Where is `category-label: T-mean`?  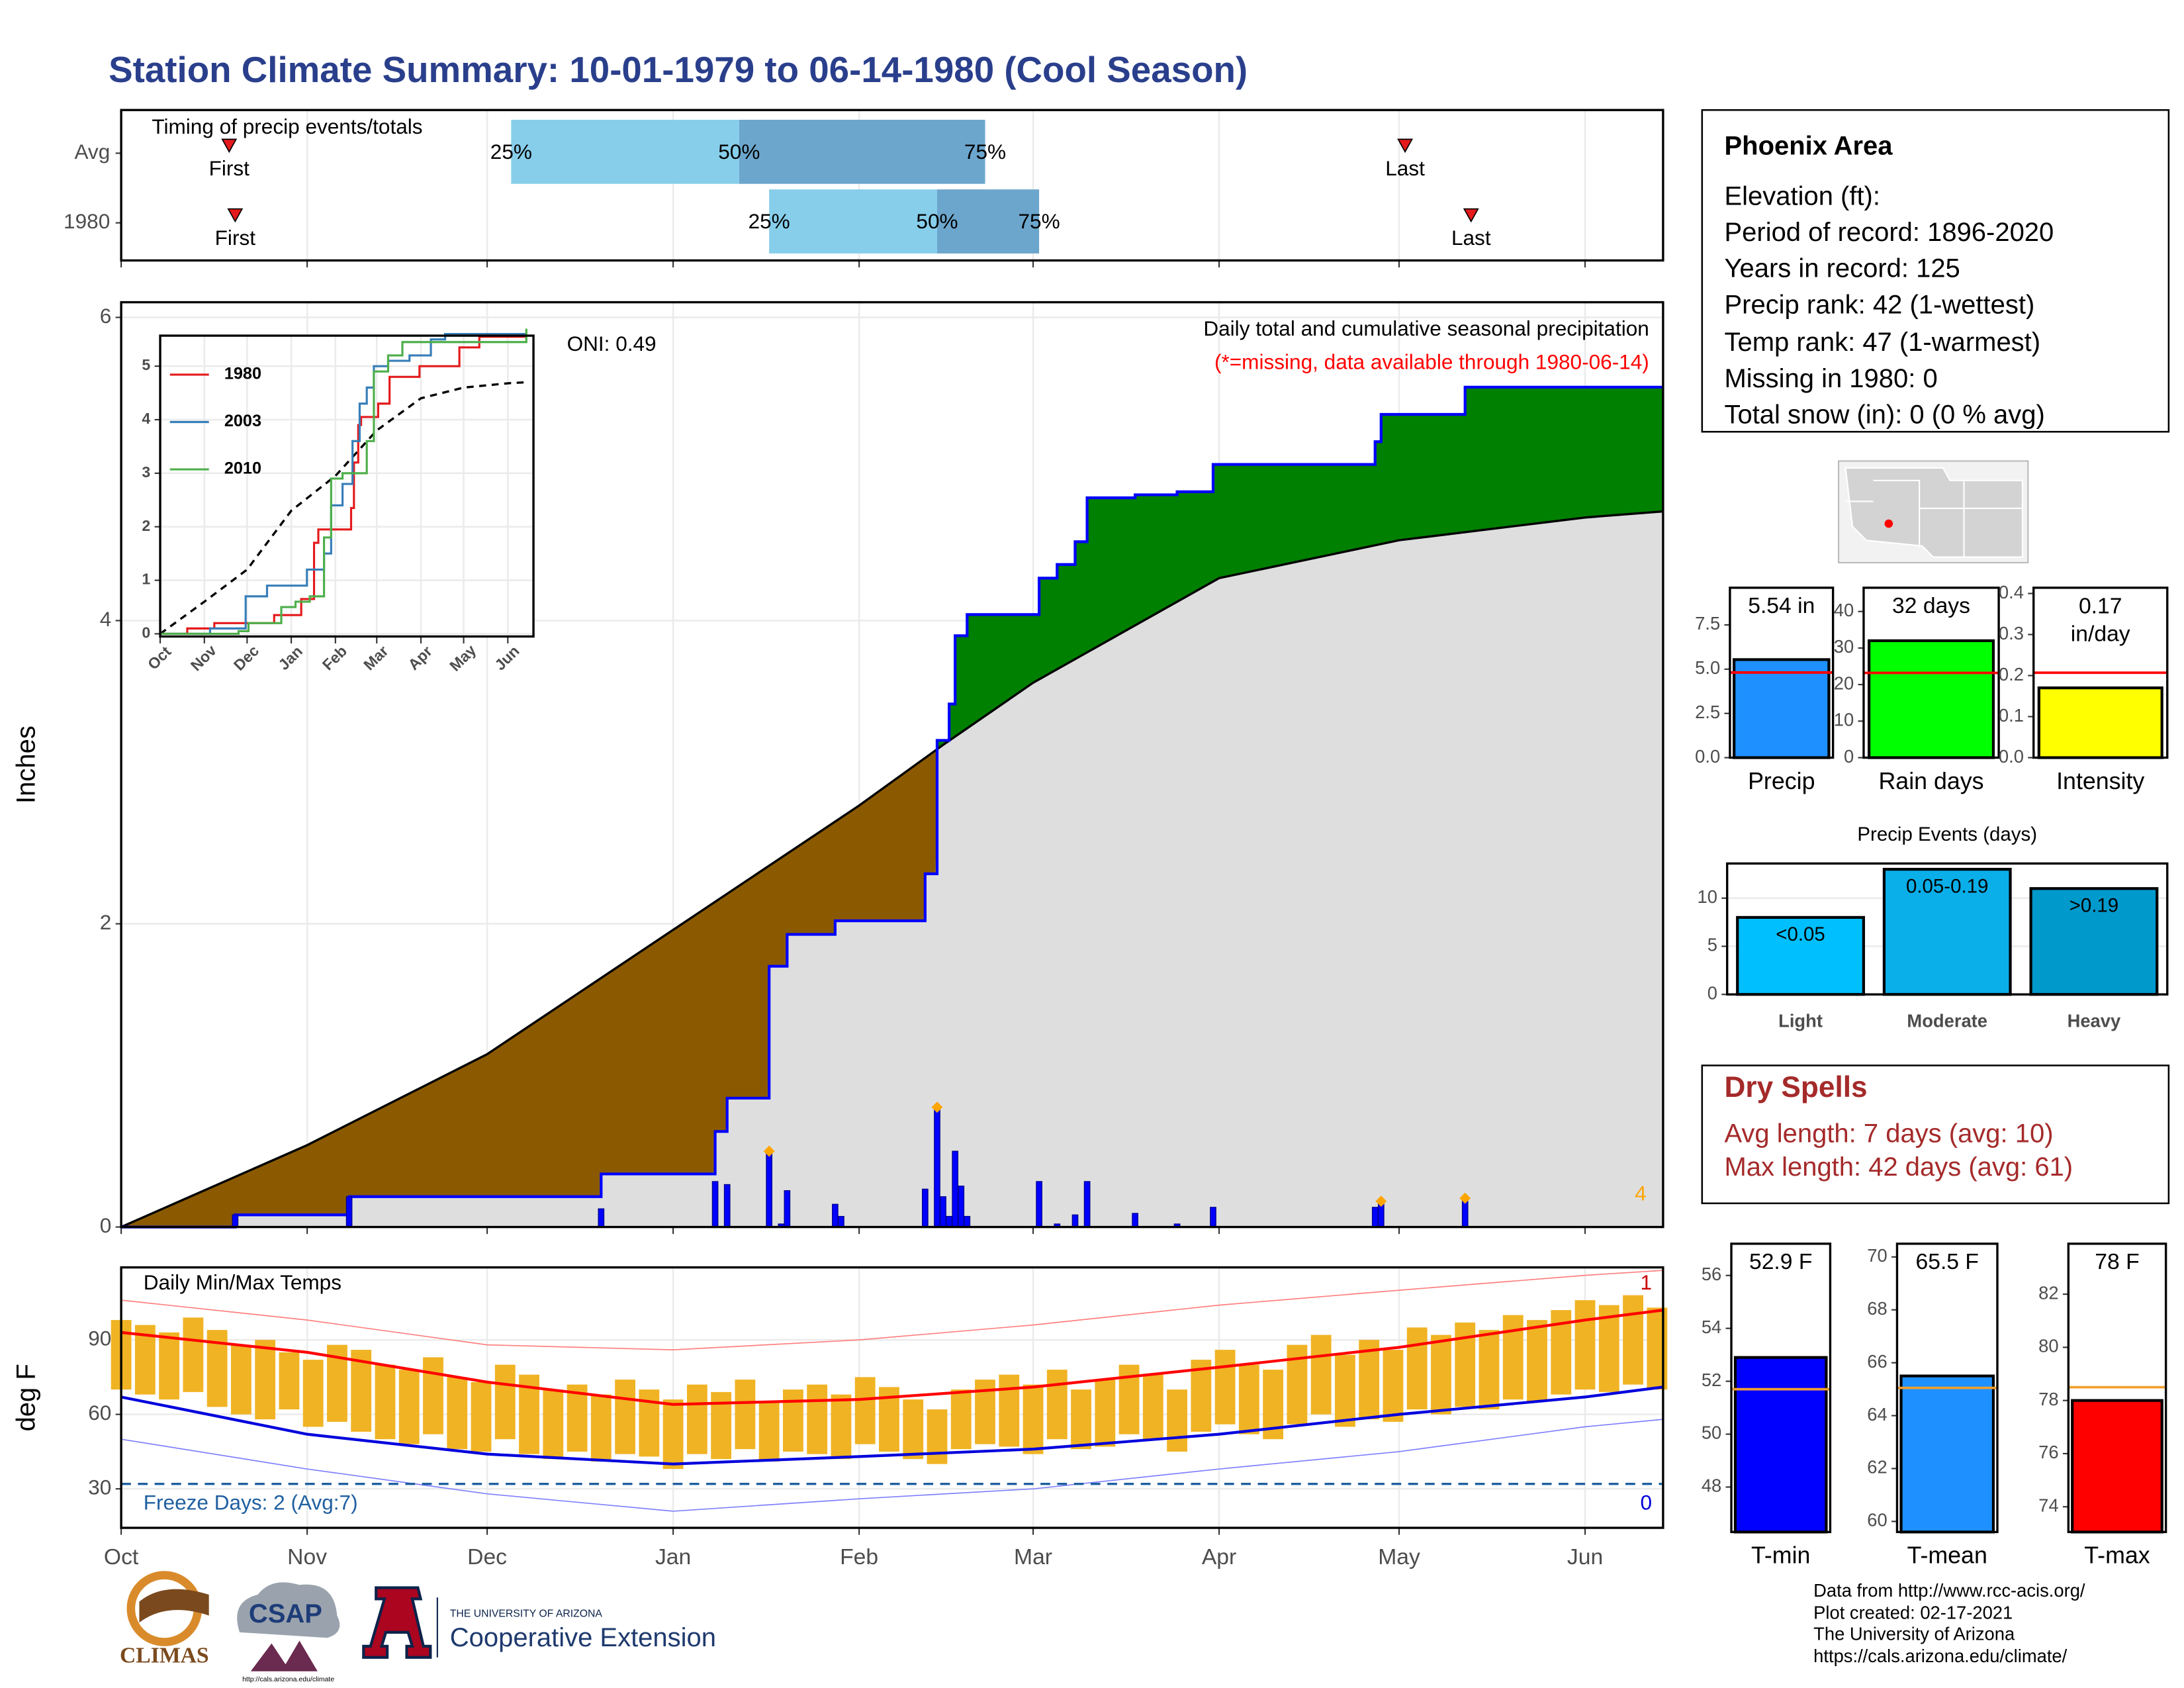
category-label: T-mean is located at coordinates (1947, 1555).